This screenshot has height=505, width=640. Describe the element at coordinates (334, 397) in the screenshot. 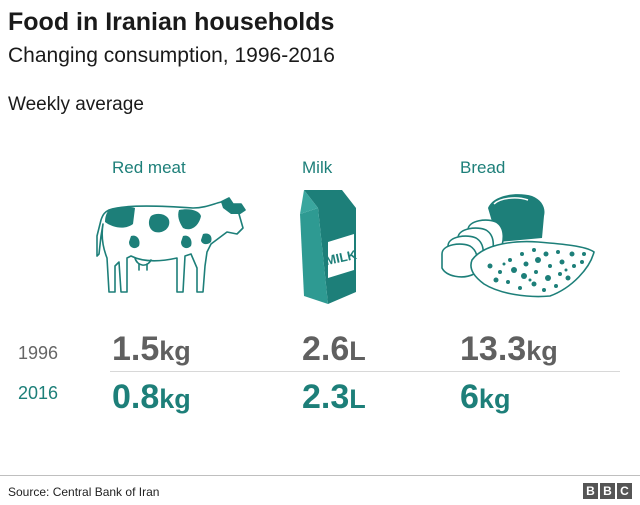

I see `value-2016-milk: 2.3L` at that location.